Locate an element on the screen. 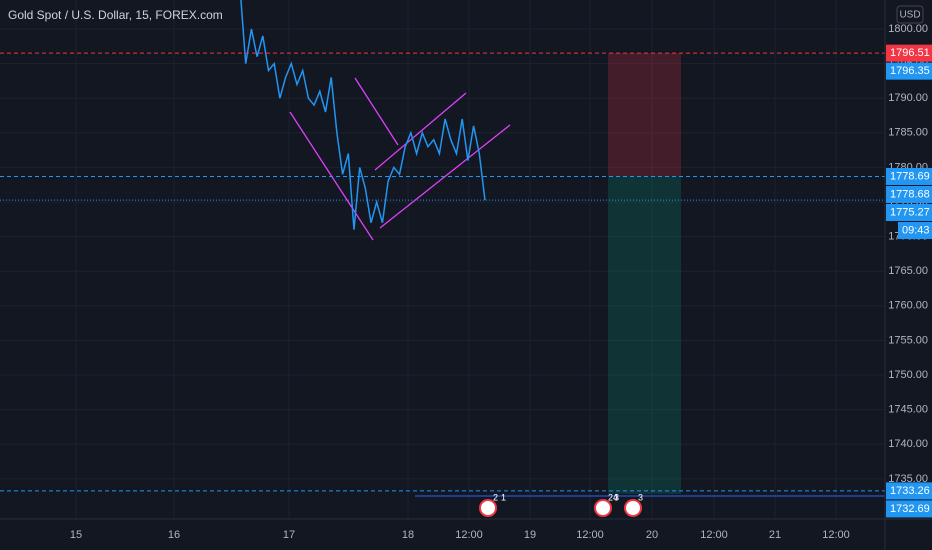  price-label: 1796.51 is located at coordinates (910, 53).